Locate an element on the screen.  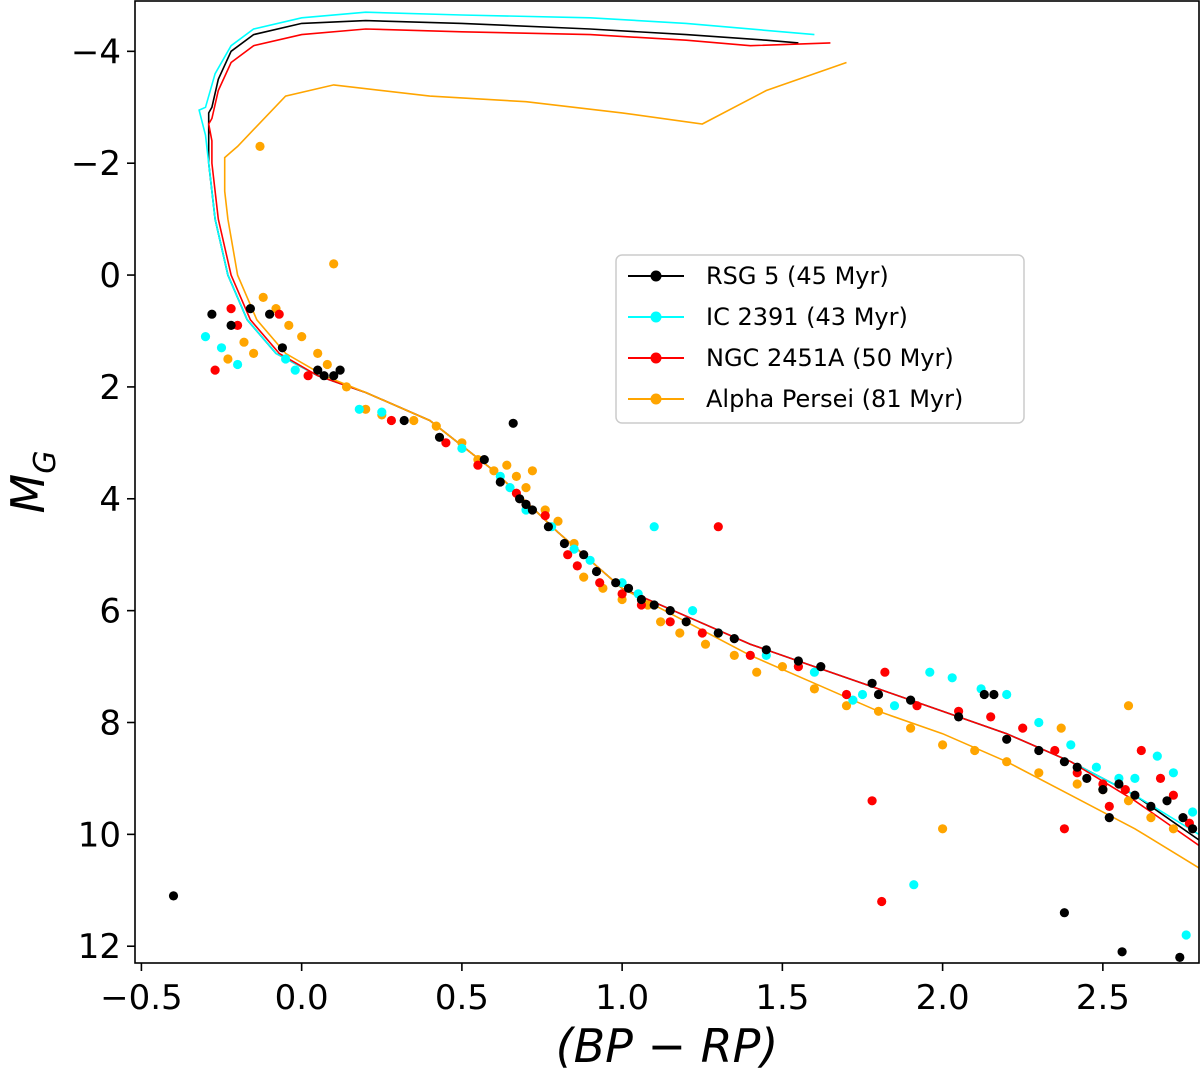
legend-entry: RSG 5 (45 Myr) is located at coordinates (758, 276).